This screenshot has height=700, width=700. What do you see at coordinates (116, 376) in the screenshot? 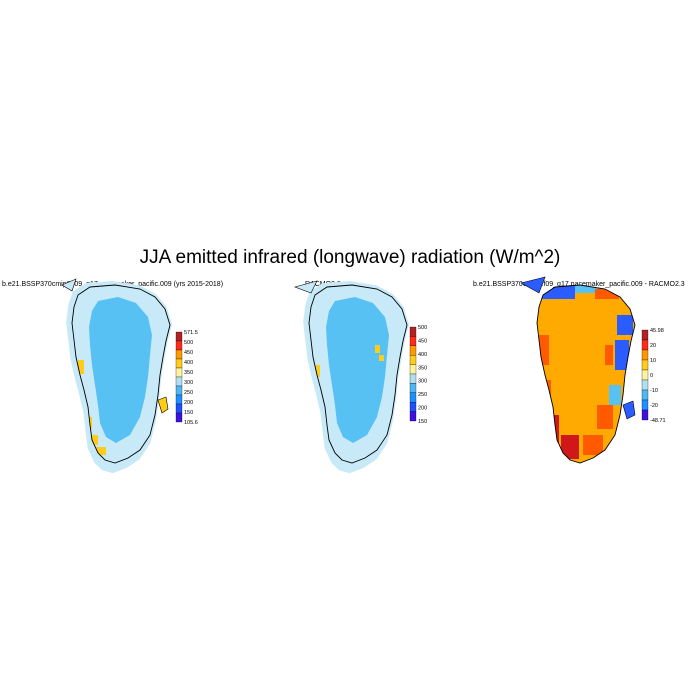
I see `model-map` at bounding box center [116, 376].